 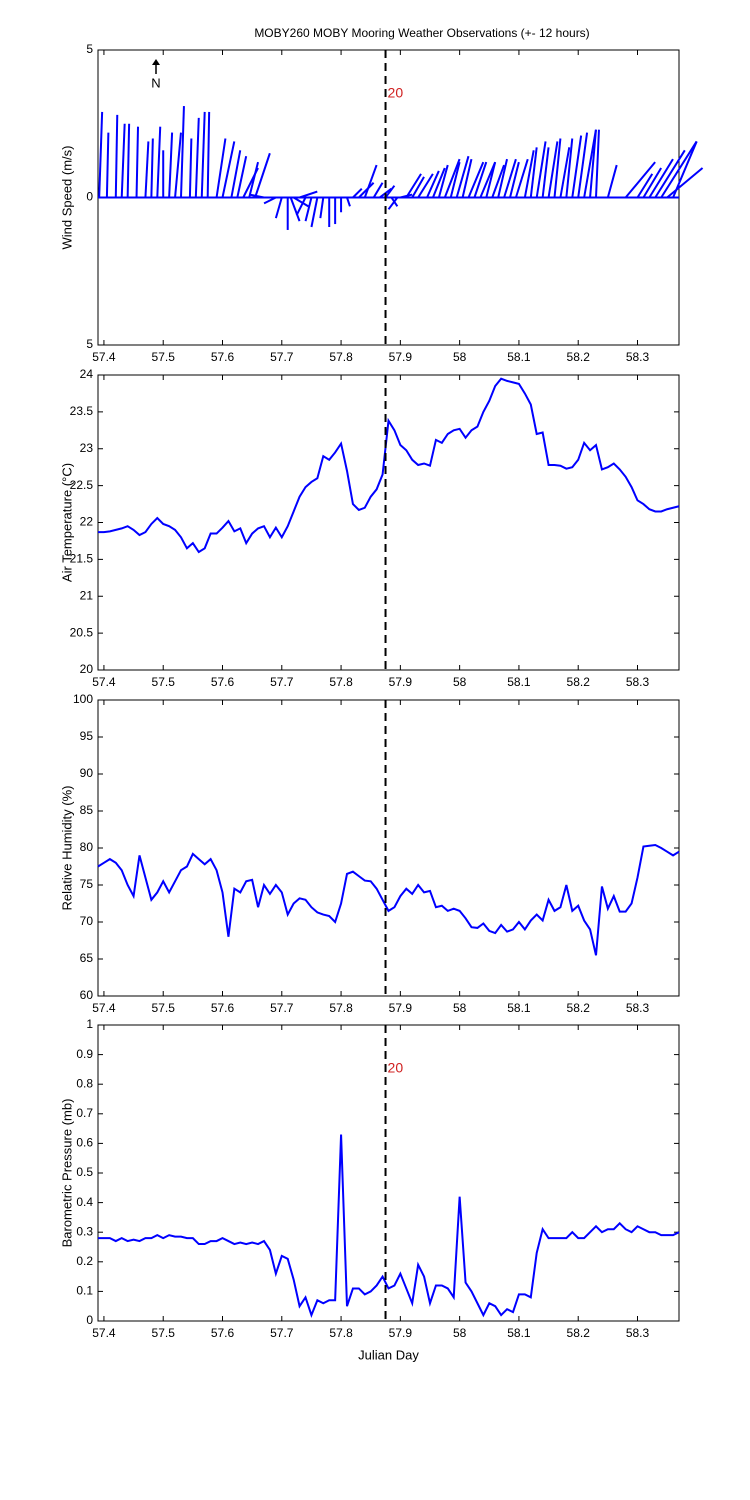 What do you see at coordinates (66, 522) in the screenshot?
I see `y-axis-label: Air Temperature (°C)` at bounding box center [66, 522].